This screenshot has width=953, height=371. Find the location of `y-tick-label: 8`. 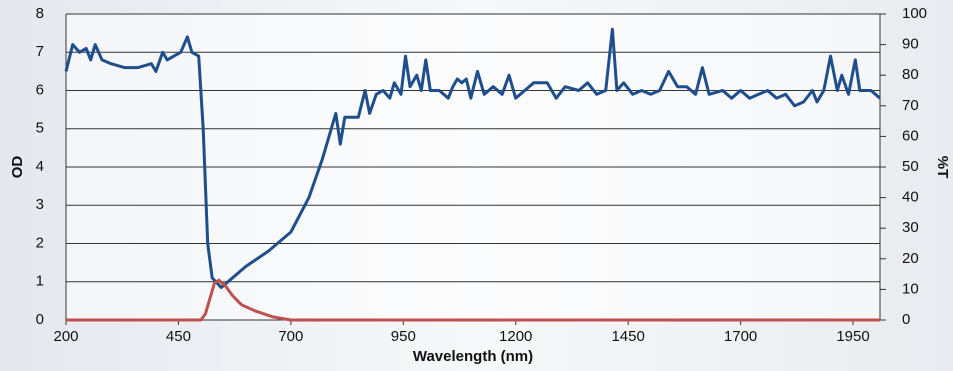

y-tick-label: 8 is located at coordinates (40, 13).